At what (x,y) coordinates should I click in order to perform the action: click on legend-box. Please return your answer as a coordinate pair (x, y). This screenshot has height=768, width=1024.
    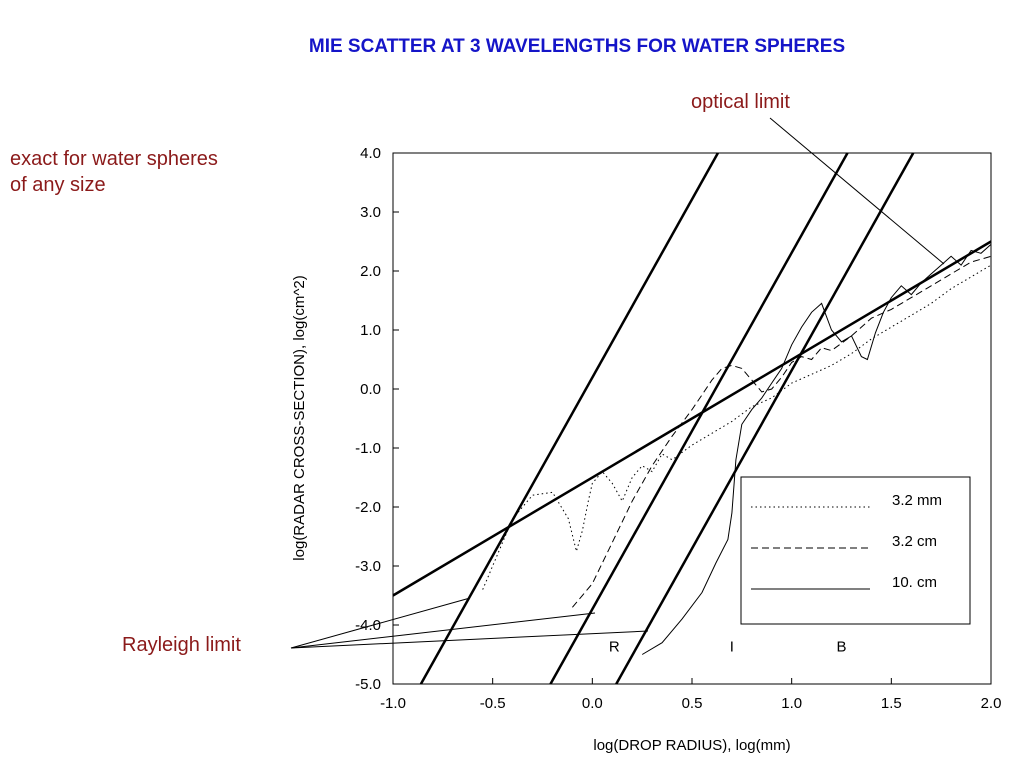
    Looking at the image, I should click on (855, 550).